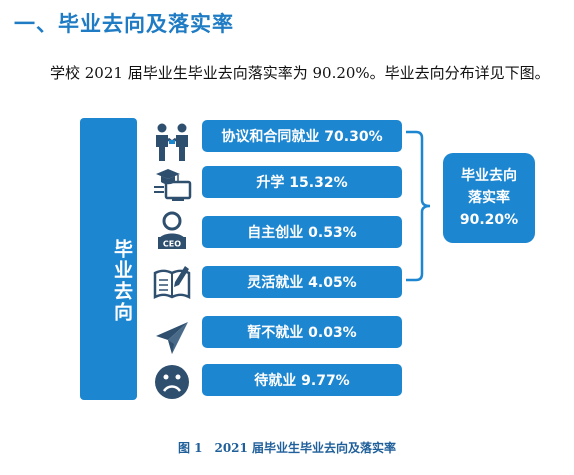 This screenshot has width=574, height=475. I want to click on placement-rate-summary: 毕业去向 落实率 90.20%, so click(489, 198).